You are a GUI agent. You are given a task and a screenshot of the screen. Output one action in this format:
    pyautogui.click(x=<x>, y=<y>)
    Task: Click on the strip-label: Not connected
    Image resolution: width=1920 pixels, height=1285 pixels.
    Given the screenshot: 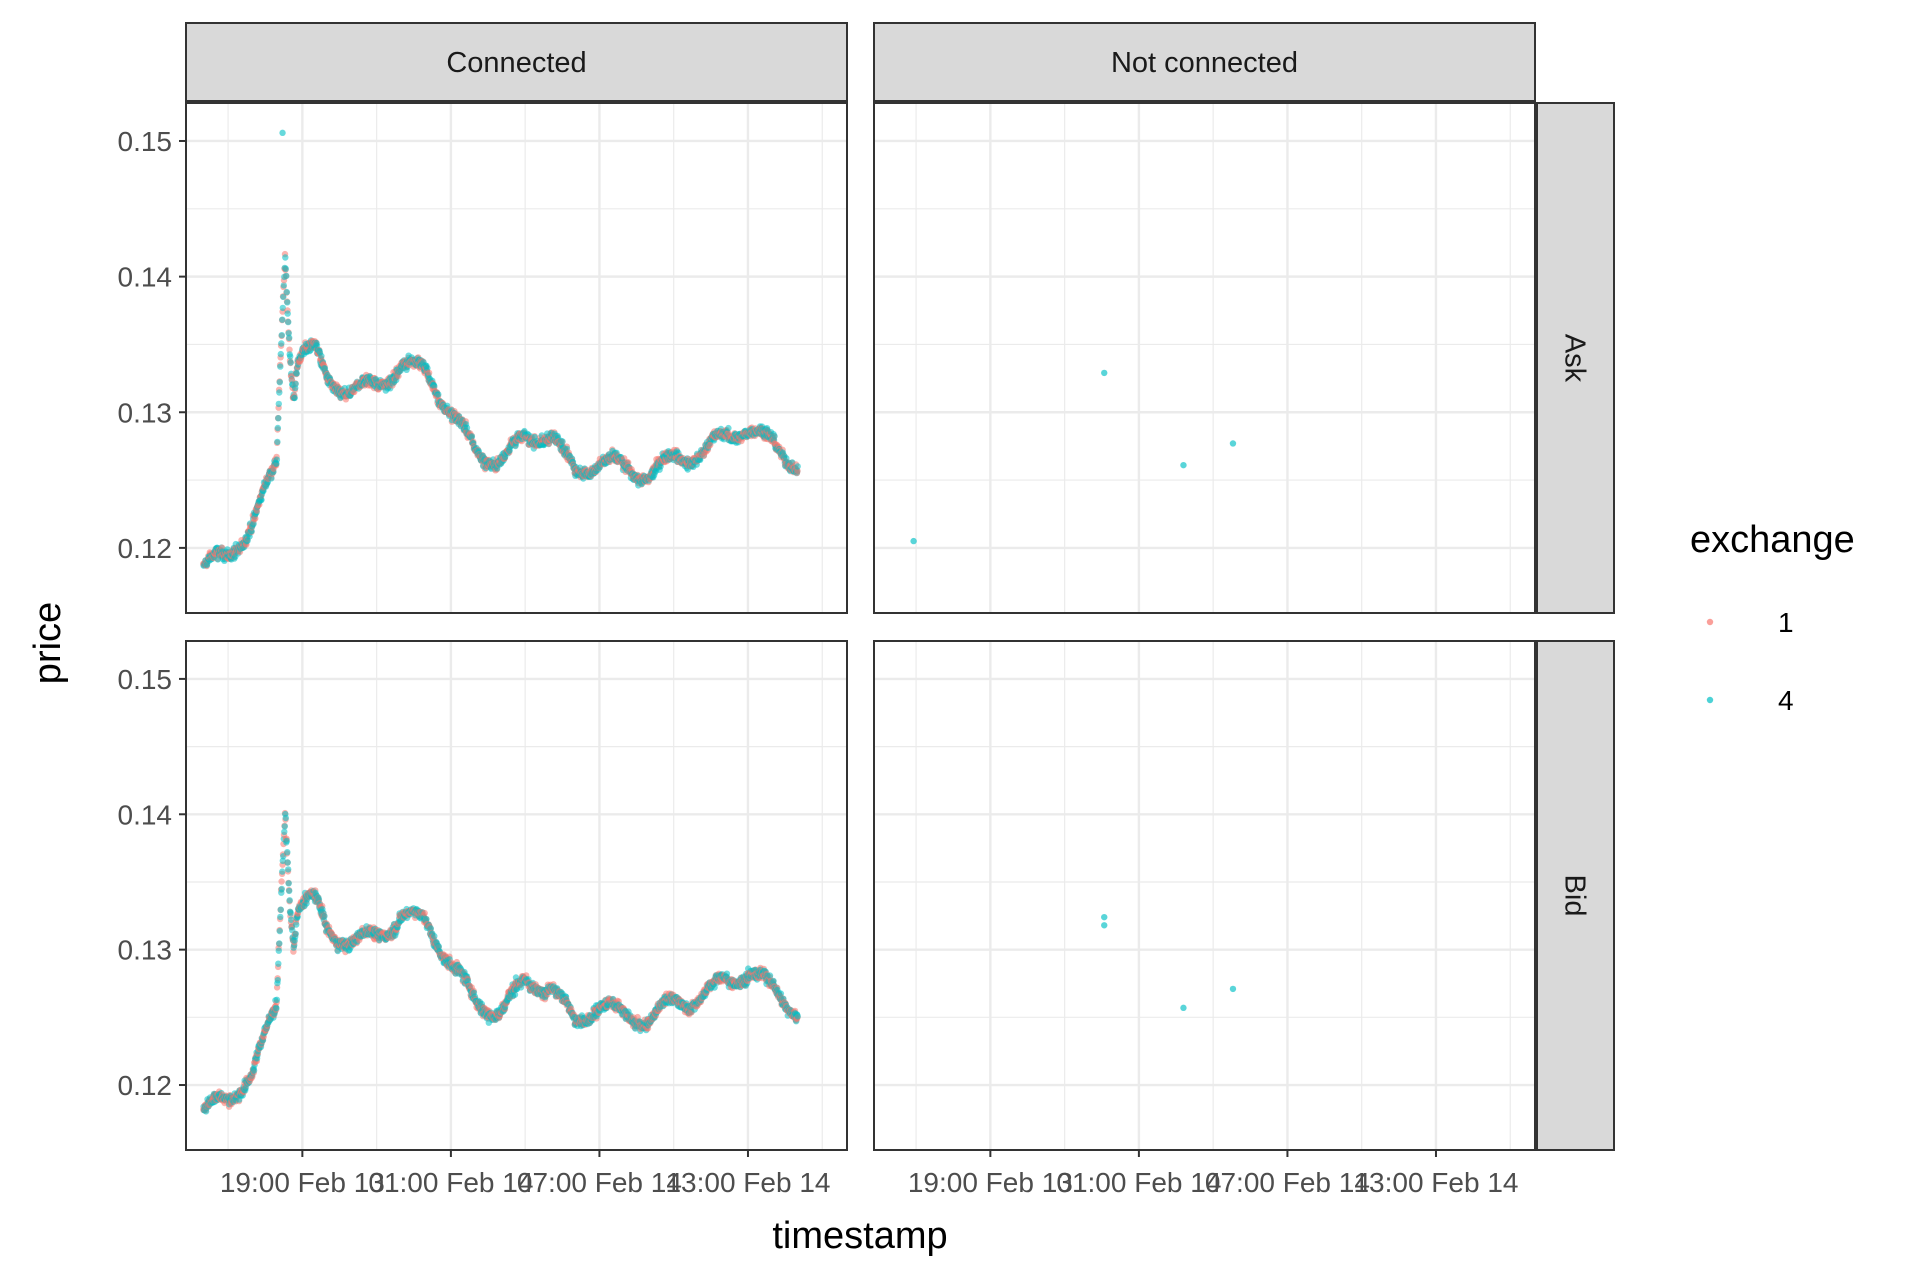 What is the action you would take?
    pyautogui.click(x=1204, y=63)
    